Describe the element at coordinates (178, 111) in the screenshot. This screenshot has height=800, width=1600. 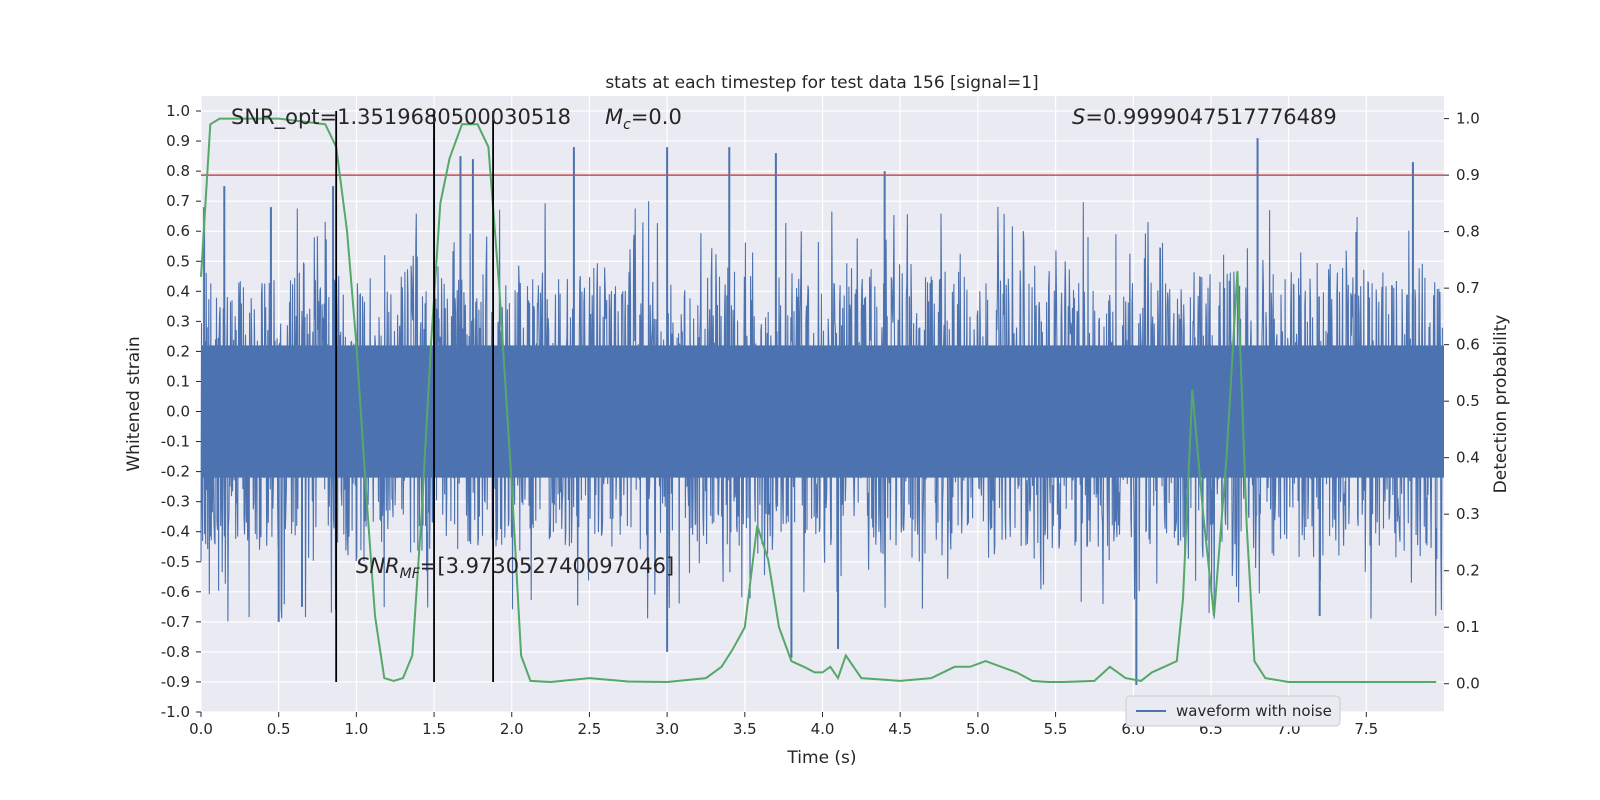
I see `left-tick-label: 1.0` at that location.